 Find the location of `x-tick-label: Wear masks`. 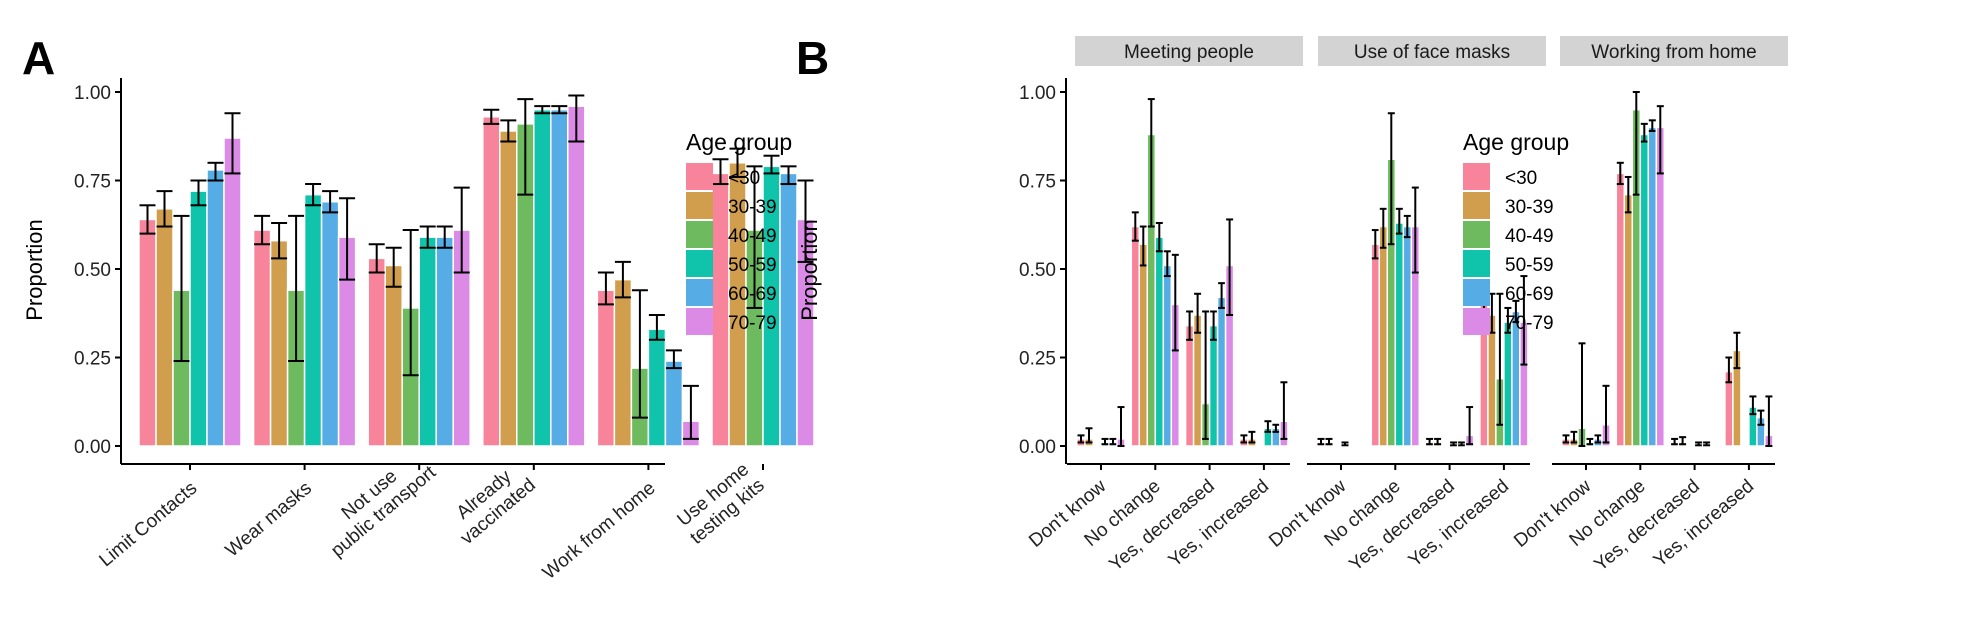

x-tick-label: Wear masks is located at coordinates (269, 520).